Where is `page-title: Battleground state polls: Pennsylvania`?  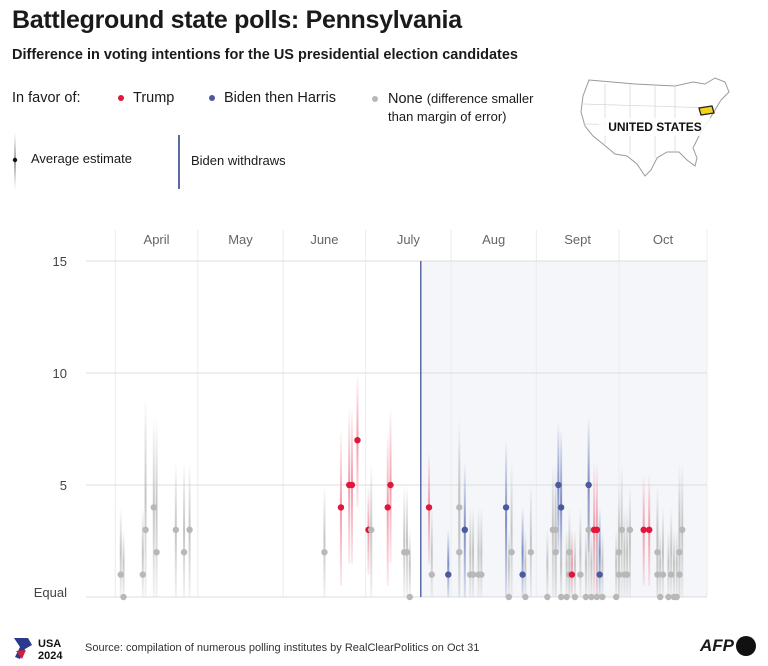
page-title: Battleground state polls: Pennsylvania is located at coordinates (237, 20).